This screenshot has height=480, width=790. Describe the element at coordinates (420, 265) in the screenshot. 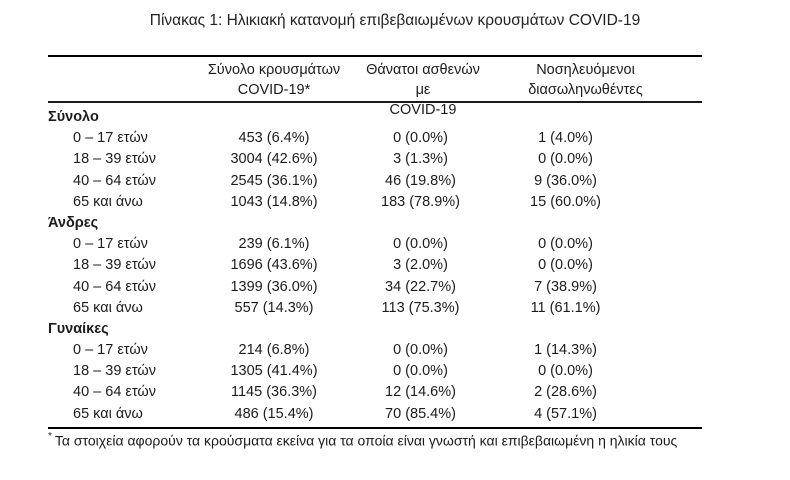

I see `deaths-value: 3 (2.0%)` at that location.